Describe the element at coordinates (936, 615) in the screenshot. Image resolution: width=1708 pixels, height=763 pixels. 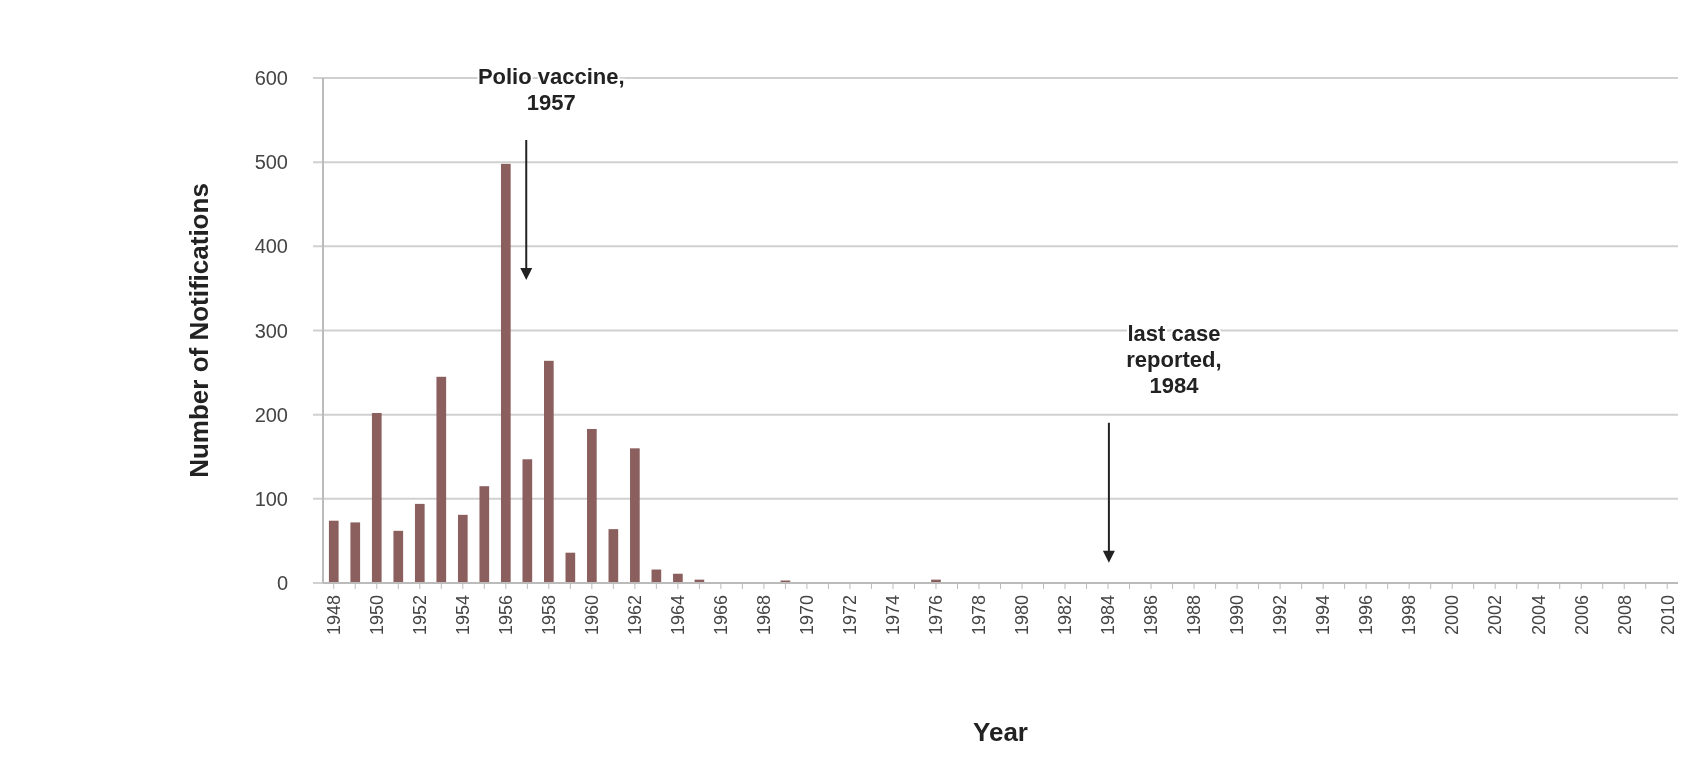
I see `x-tick-label: 1976` at that location.